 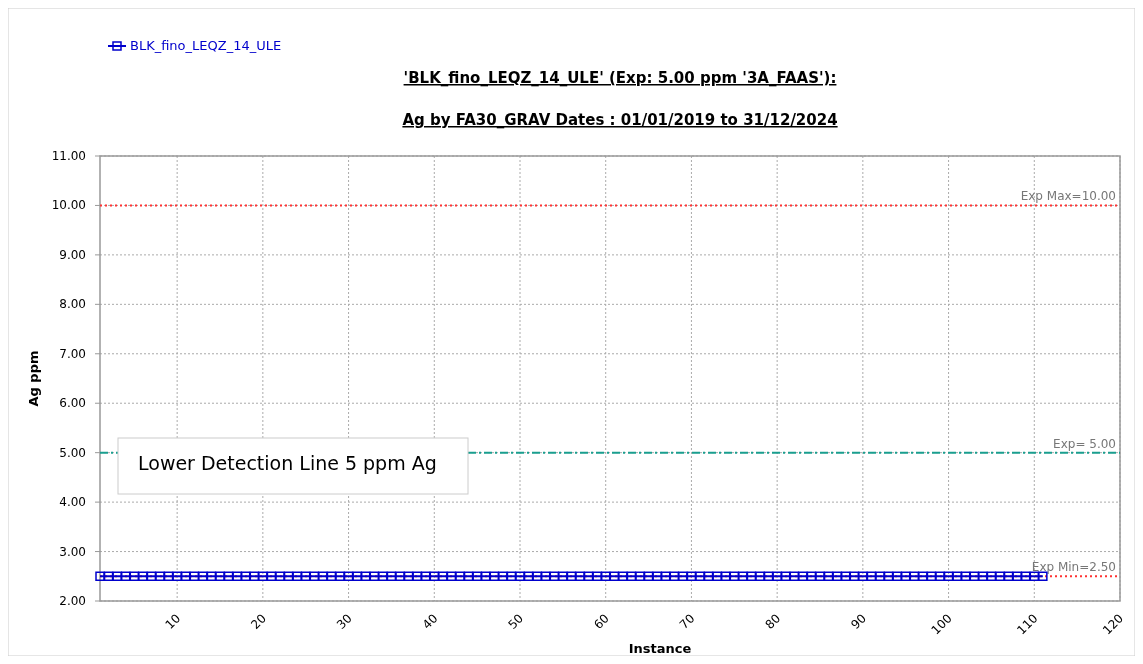 I want to click on x-tick-label: 50, so click(x=516, y=621).